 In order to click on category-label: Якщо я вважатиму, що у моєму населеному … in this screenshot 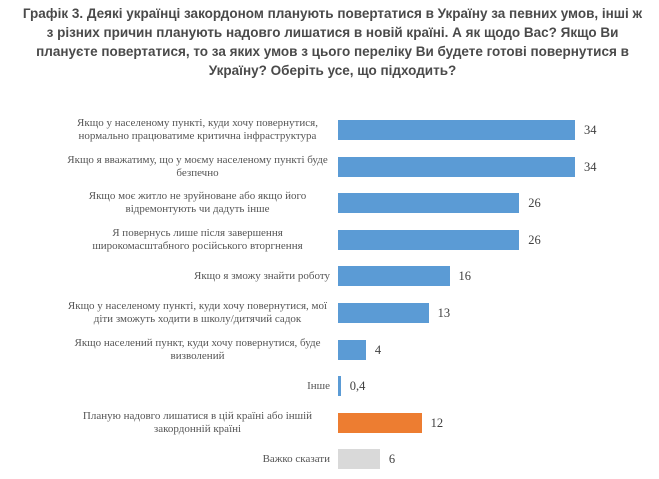, I will do `click(197, 166)`.